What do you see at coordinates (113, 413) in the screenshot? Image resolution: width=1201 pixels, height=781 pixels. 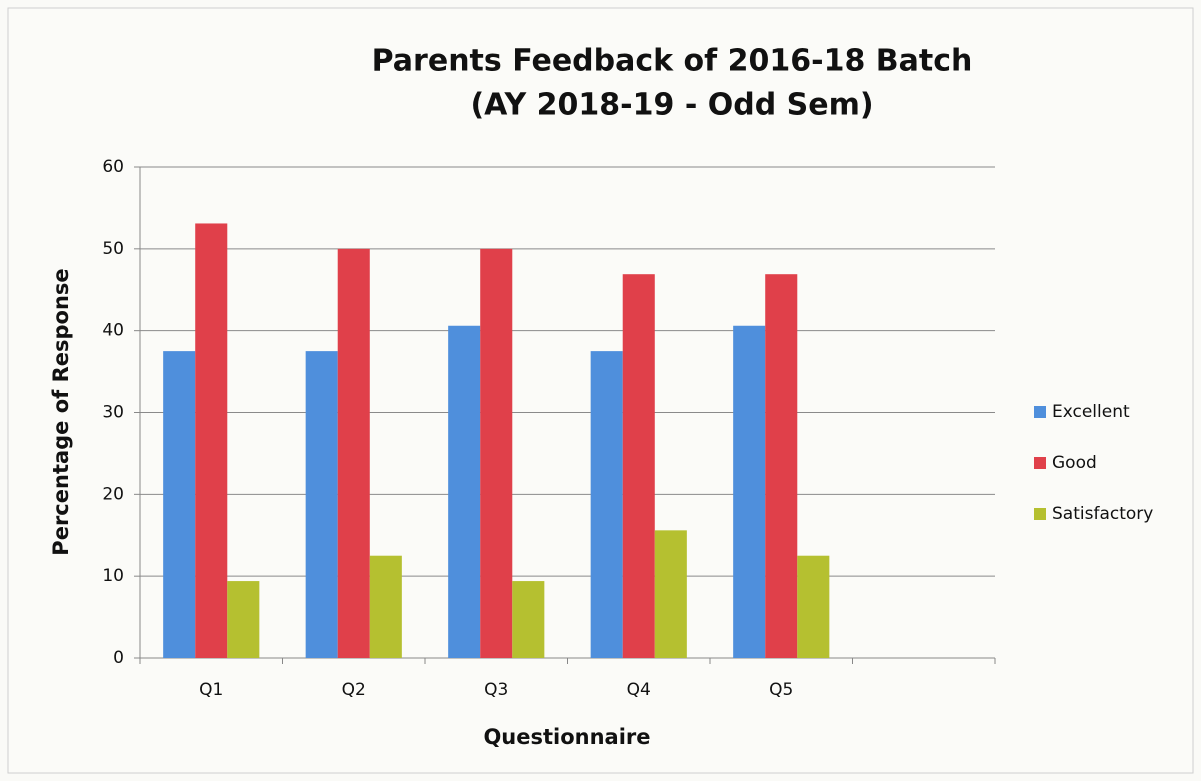 I see `y-tick-label: 30` at bounding box center [113, 413].